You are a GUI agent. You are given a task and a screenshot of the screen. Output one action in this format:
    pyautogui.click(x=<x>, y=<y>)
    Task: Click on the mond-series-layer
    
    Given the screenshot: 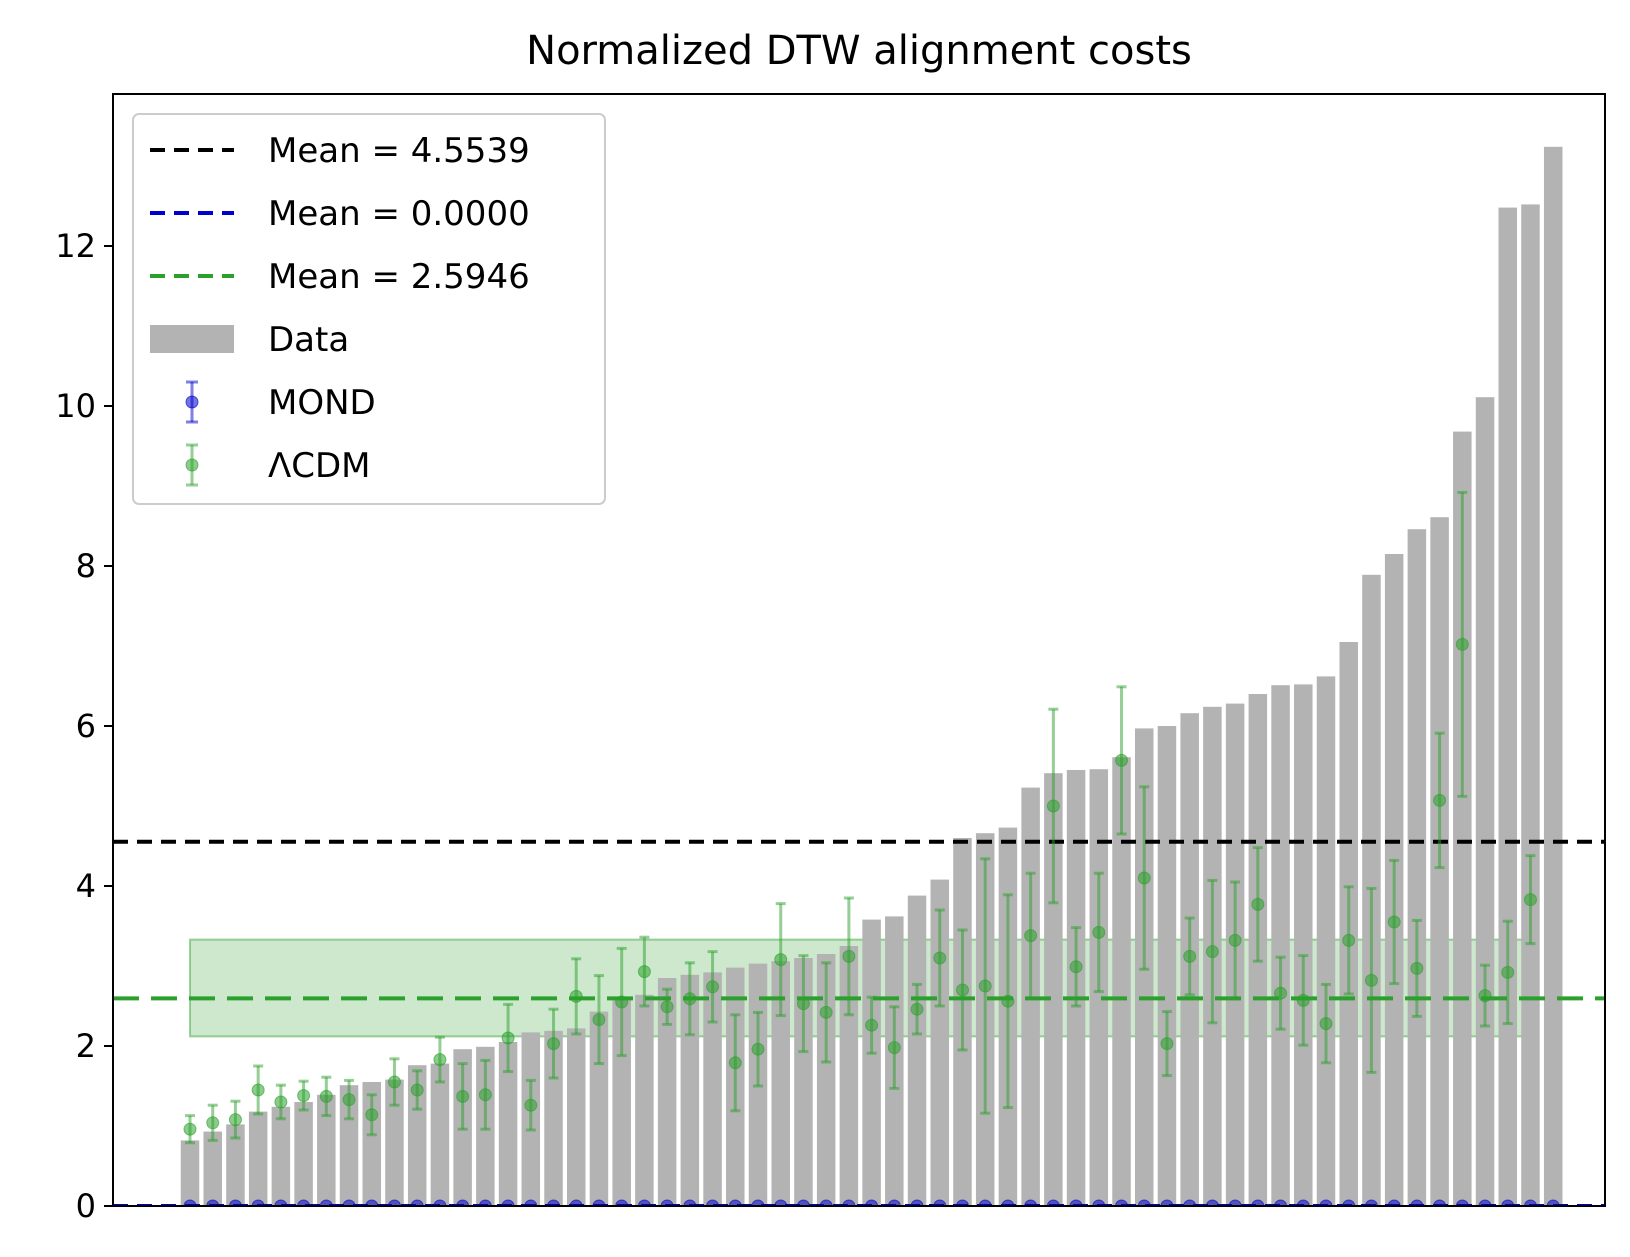 What is the action you would take?
    pyautogui.click(x=871, y=1202)
    